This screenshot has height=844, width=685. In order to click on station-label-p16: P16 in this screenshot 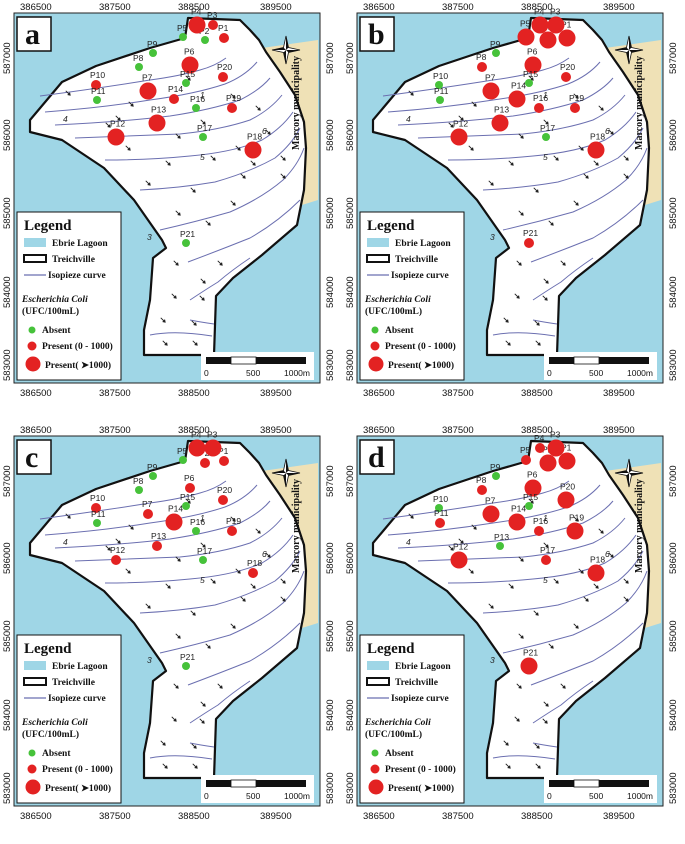, I will do `click(540, 98)`.